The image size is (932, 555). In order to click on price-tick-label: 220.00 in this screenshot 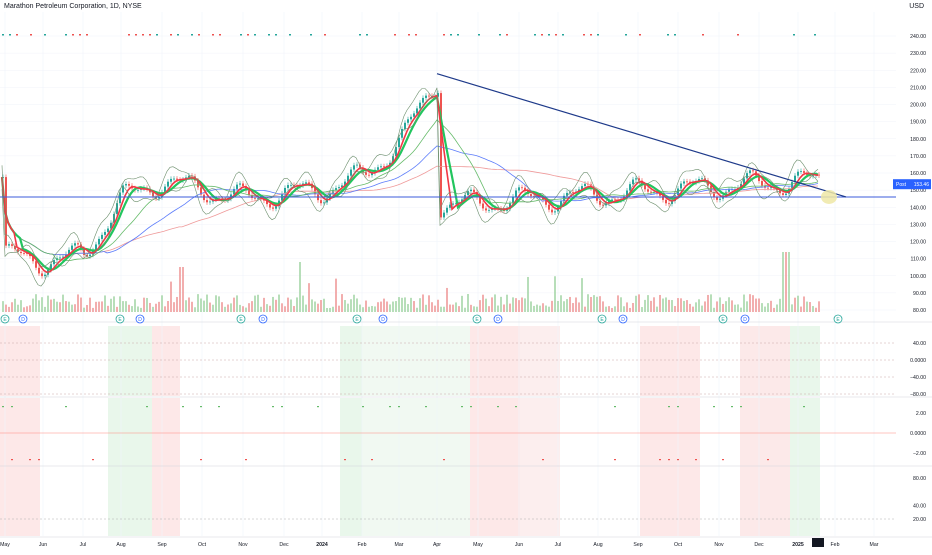, I will do `click(918, 71)`.